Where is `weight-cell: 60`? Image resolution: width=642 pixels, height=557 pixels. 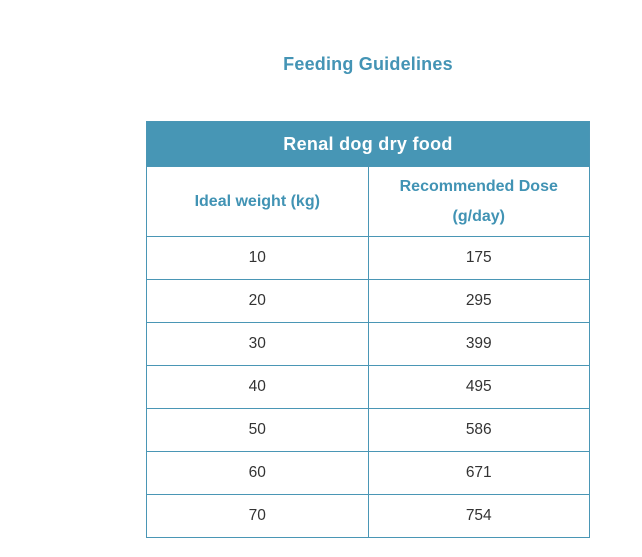 weight-cell: 60 is located at coordinates (257, 473).